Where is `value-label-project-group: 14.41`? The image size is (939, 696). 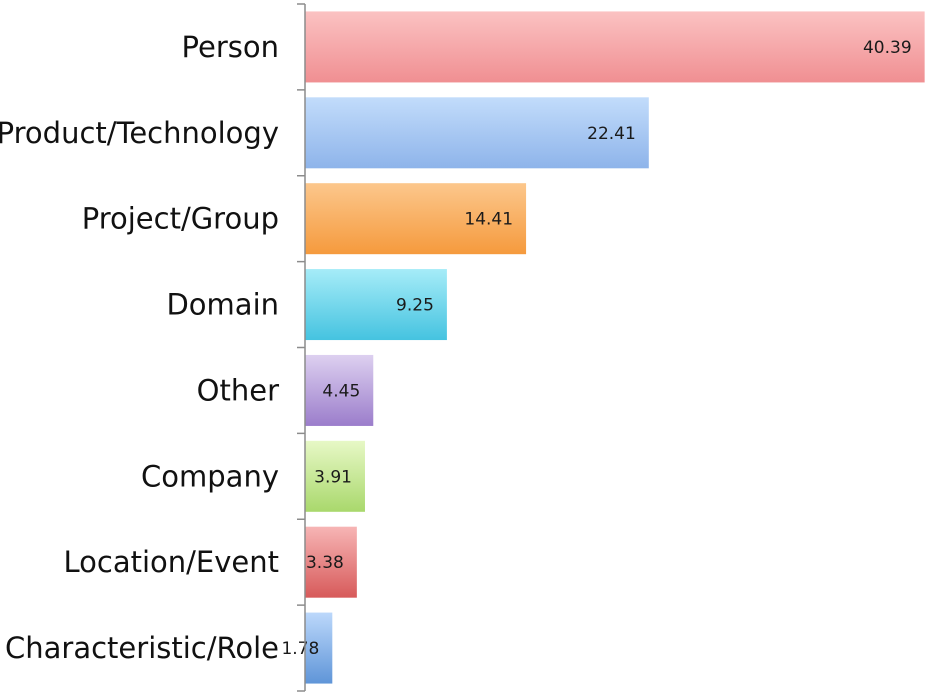 value-label-project-group: 14.41 is located at coordinates (488, 220).